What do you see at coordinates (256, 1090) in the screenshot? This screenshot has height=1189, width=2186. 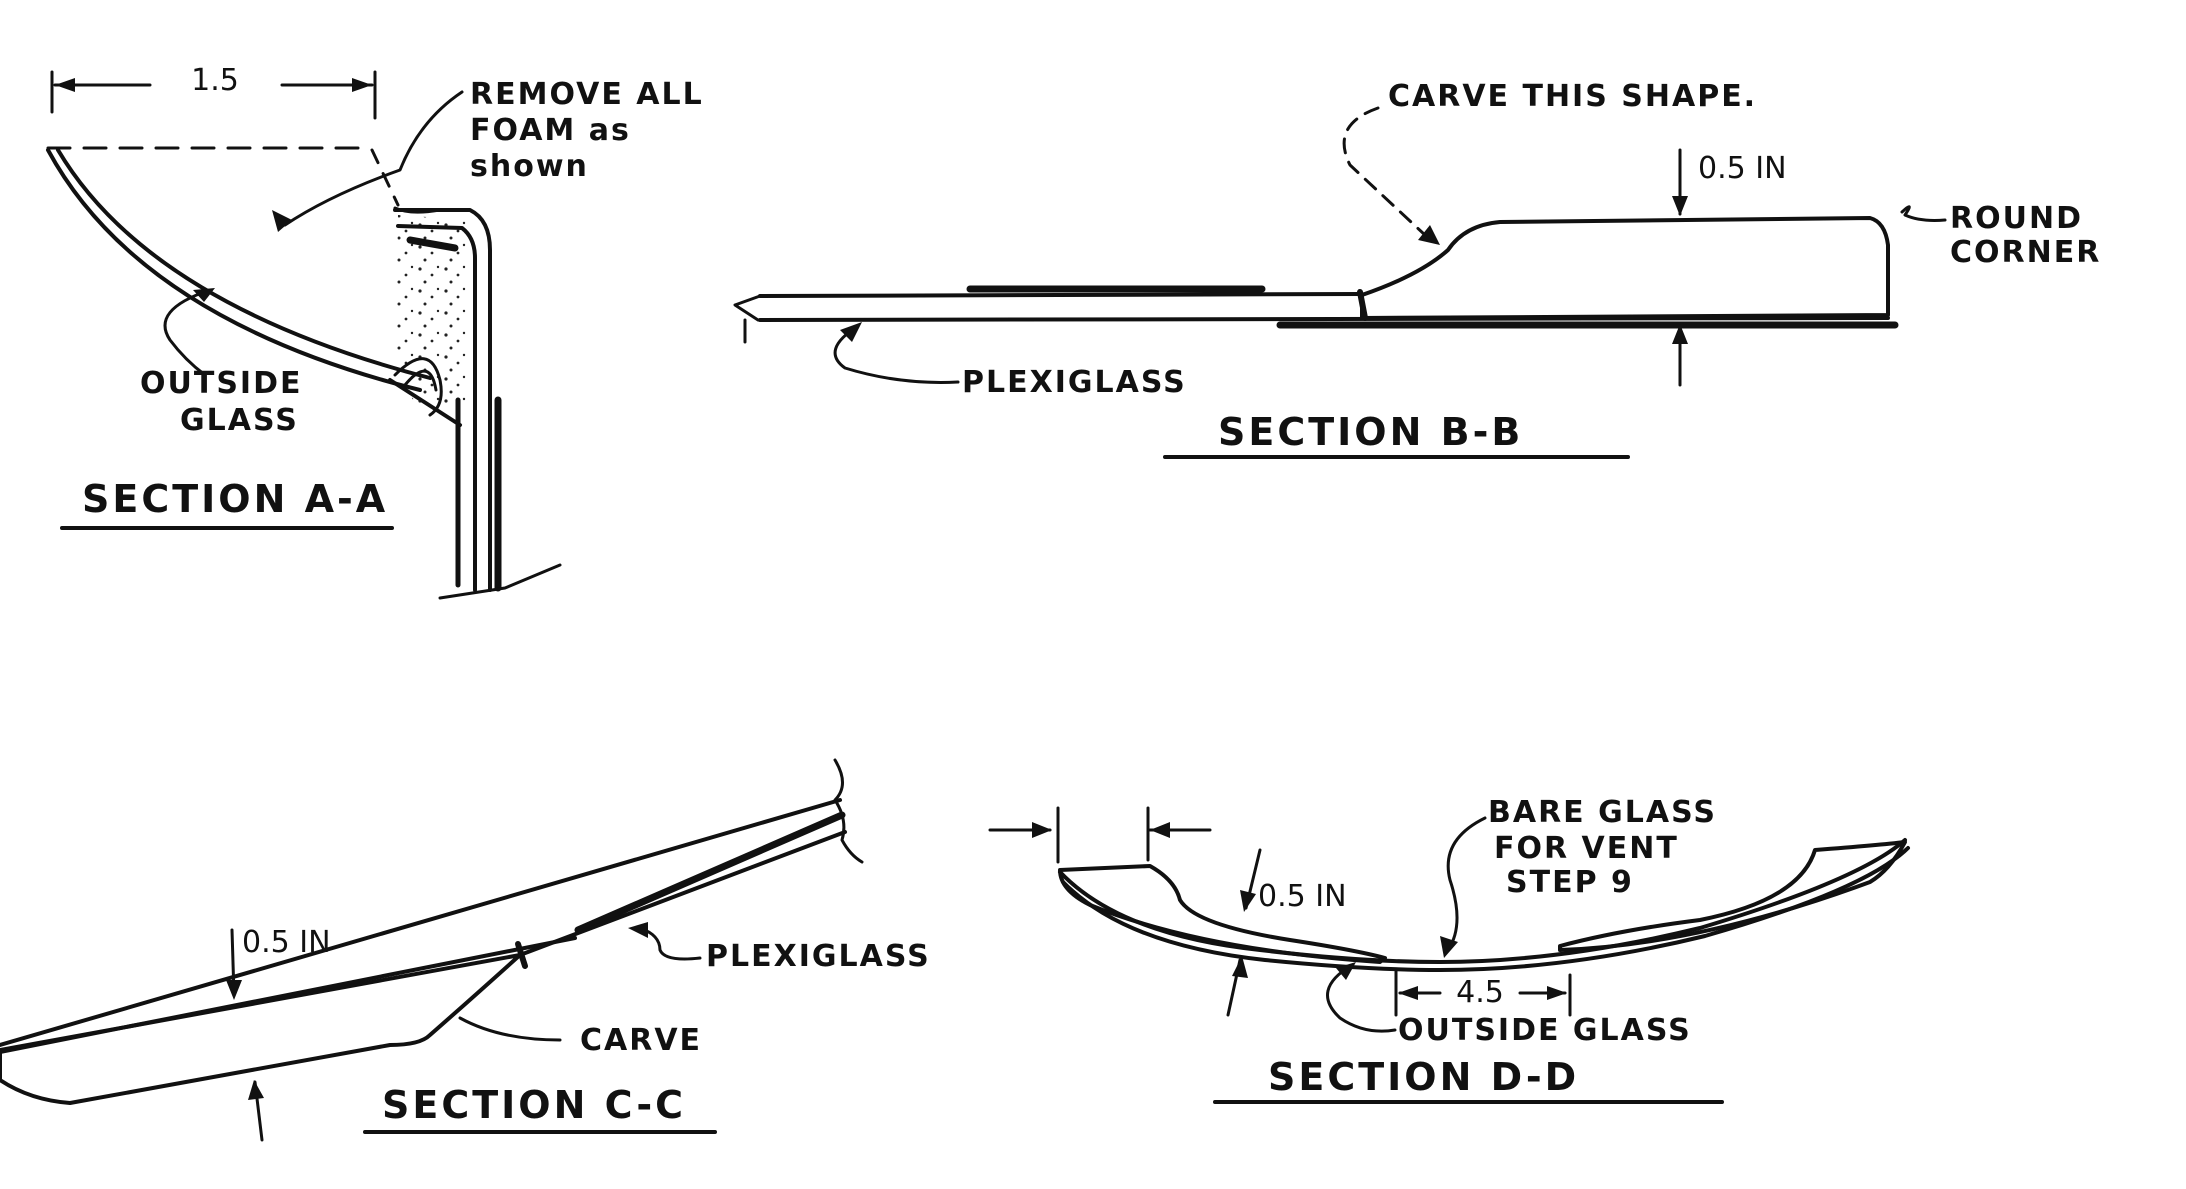 I see `c-thickness-arrow-bottom` at bounding box center [256, 1090].